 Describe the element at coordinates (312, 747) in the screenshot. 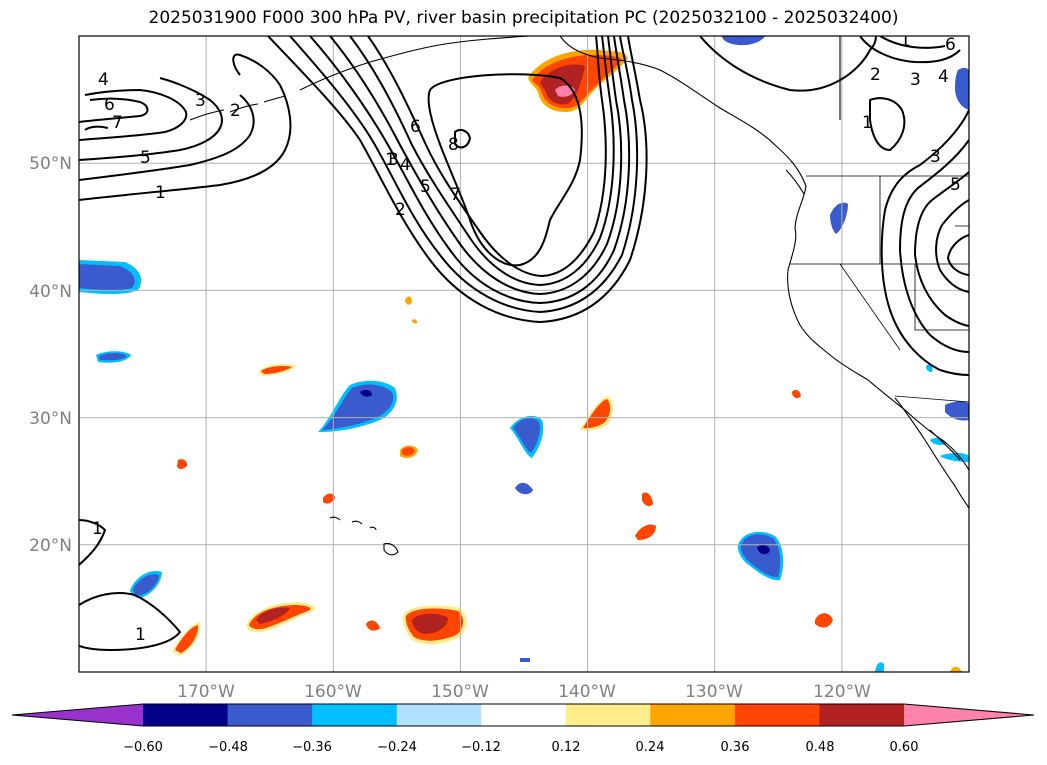

I see `colorbar-tick-label: −0.36` at that location.